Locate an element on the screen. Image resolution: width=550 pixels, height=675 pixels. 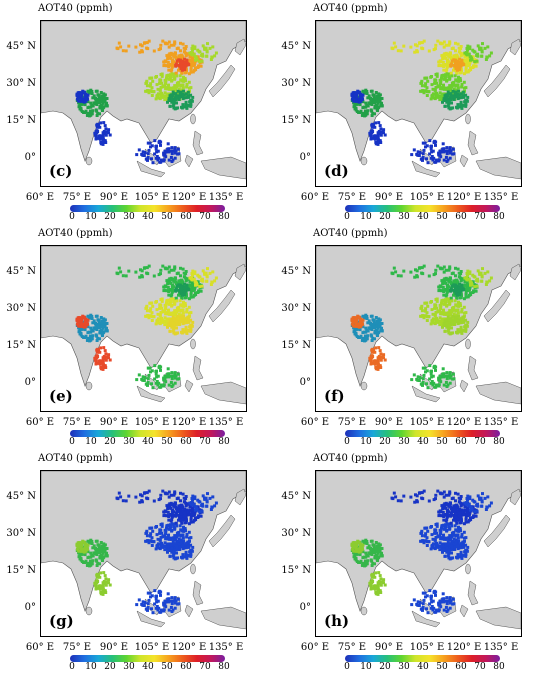
panel-letter: (e) is located at coordinates (61, 396).